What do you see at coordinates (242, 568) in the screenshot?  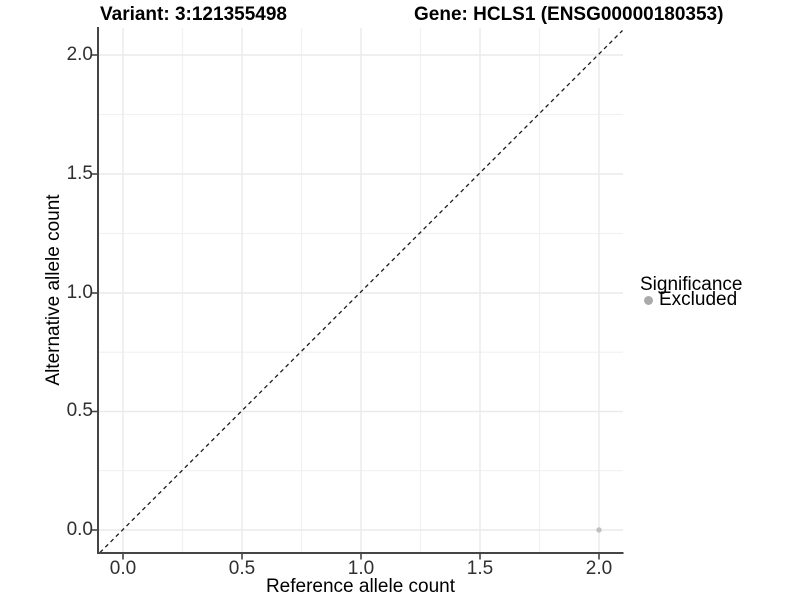 I see `x-tick-label: 0.5` at bounding box center [242, 568].